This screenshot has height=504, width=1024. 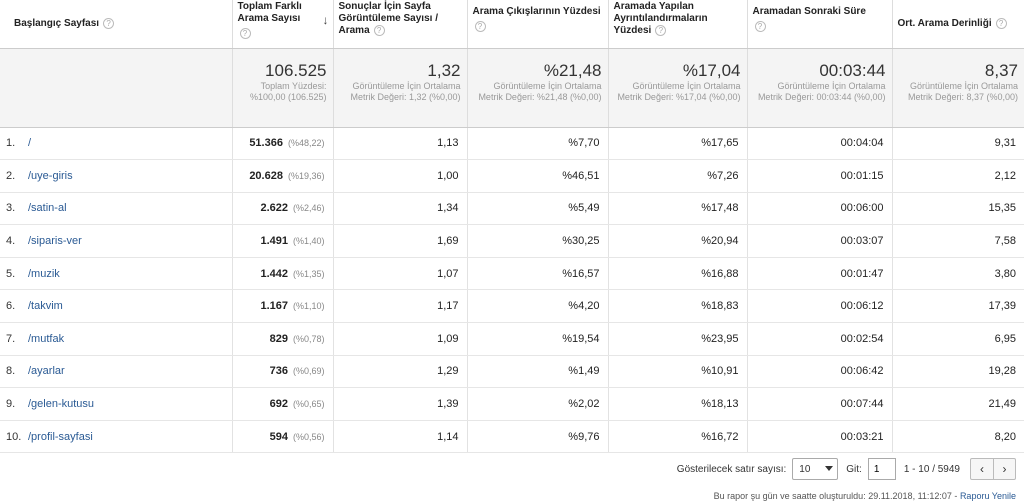 I want to click on searches-cell: 1.442 (%1,35), so click(x=283, y=274).